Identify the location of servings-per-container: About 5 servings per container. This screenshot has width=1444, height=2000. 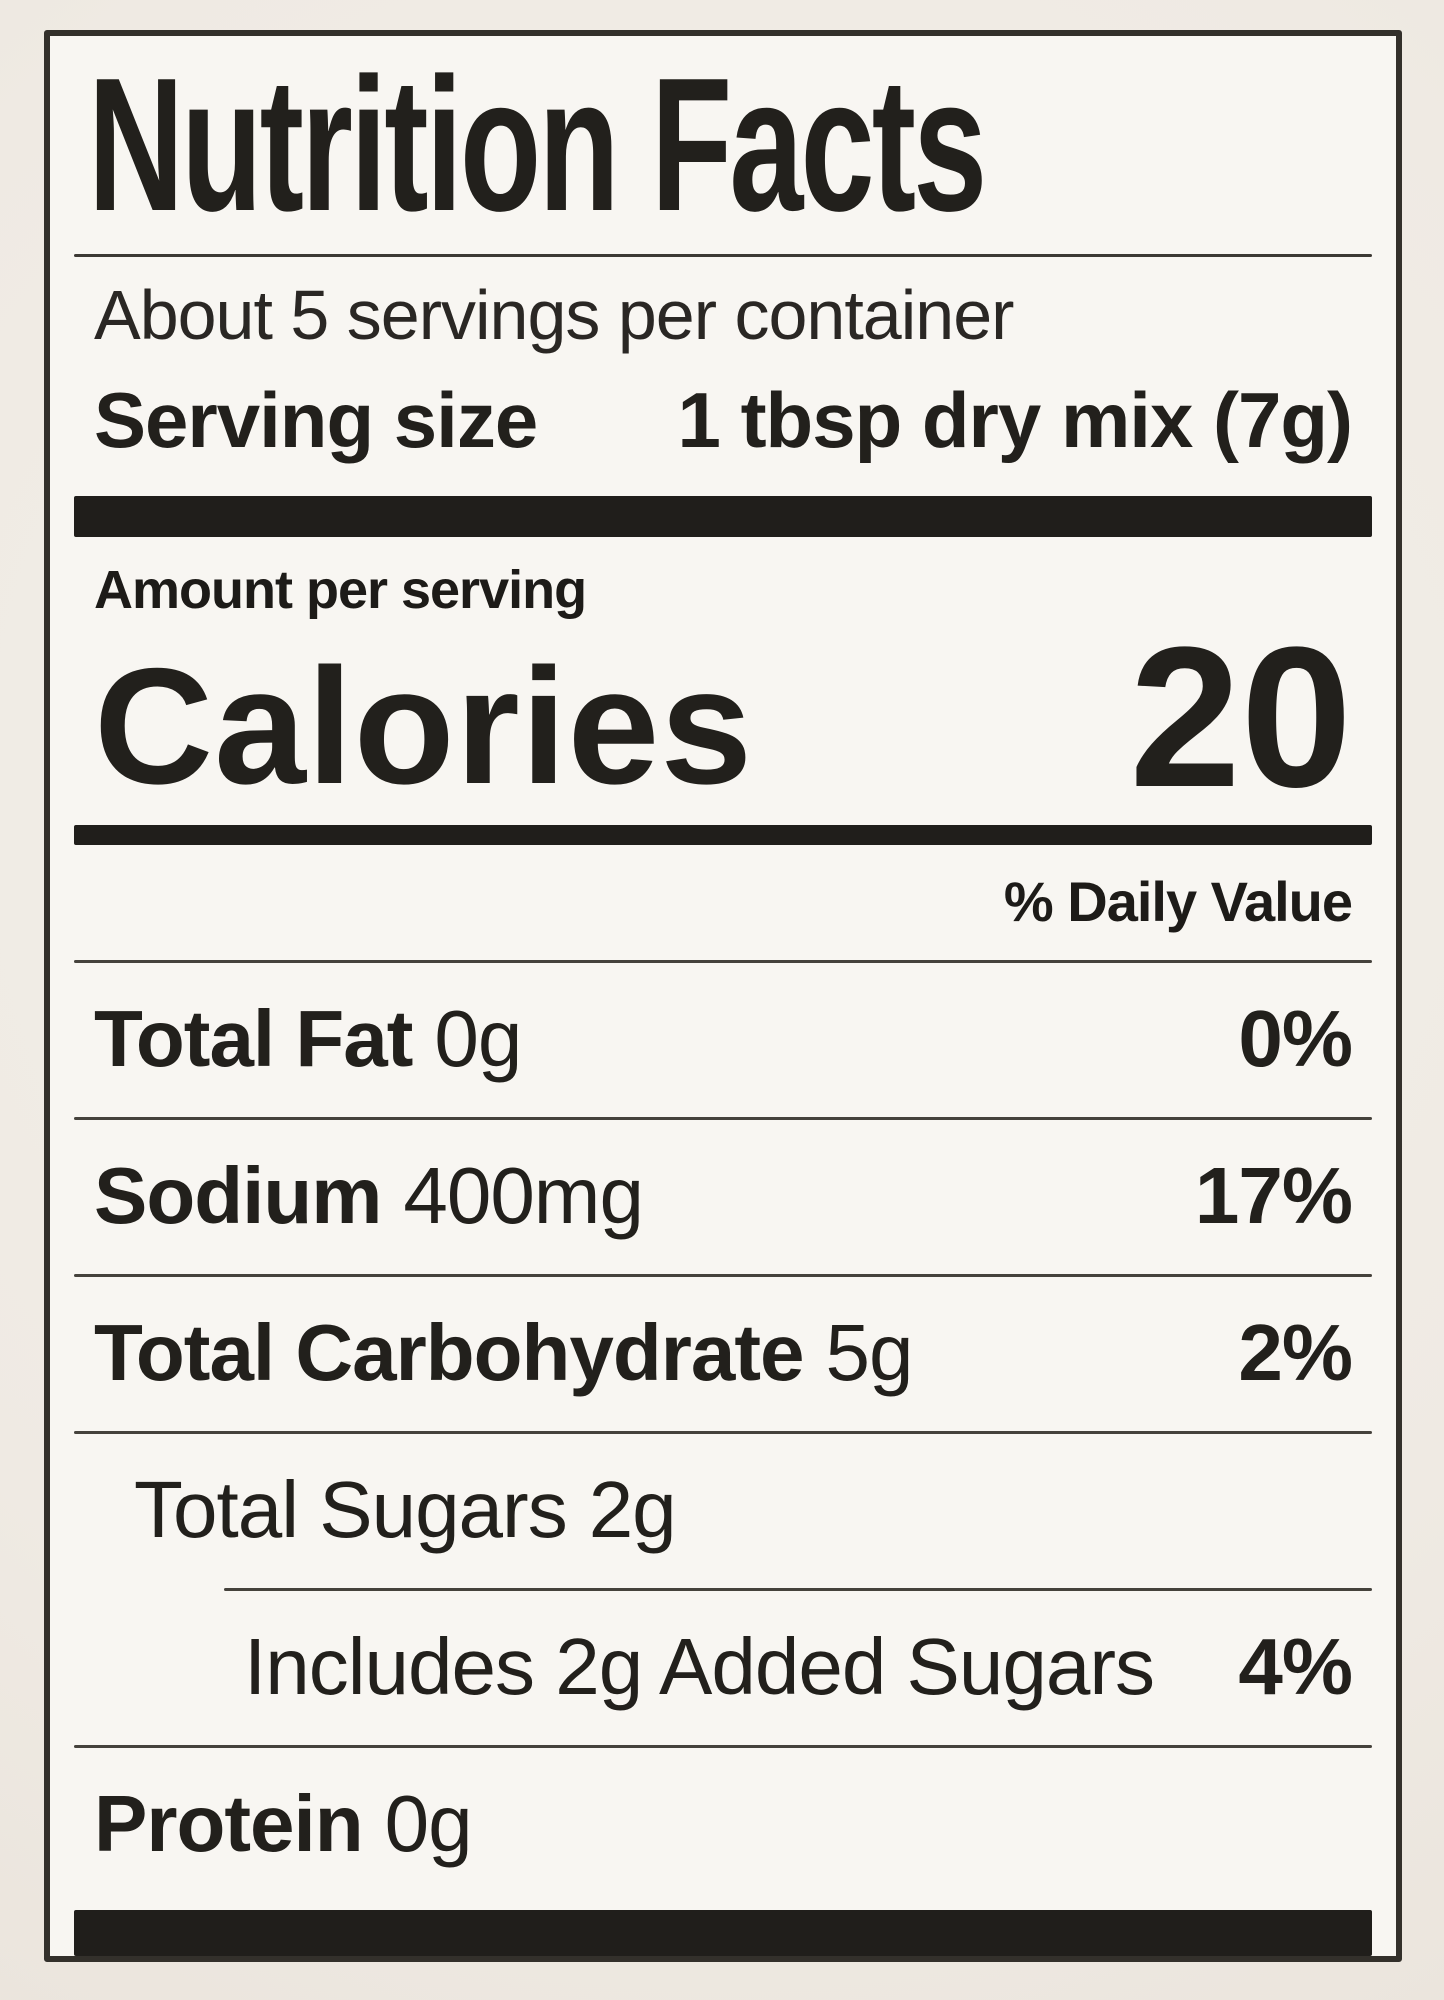
(554, 315).